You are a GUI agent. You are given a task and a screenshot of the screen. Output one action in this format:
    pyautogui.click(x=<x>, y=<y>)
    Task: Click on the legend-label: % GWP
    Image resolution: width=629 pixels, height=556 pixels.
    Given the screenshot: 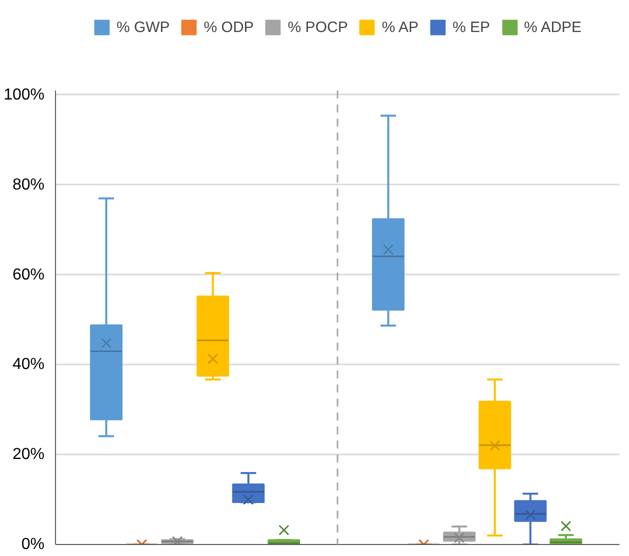 What is the action you would take?
    pyautogui.click(x=143, y=27)
    